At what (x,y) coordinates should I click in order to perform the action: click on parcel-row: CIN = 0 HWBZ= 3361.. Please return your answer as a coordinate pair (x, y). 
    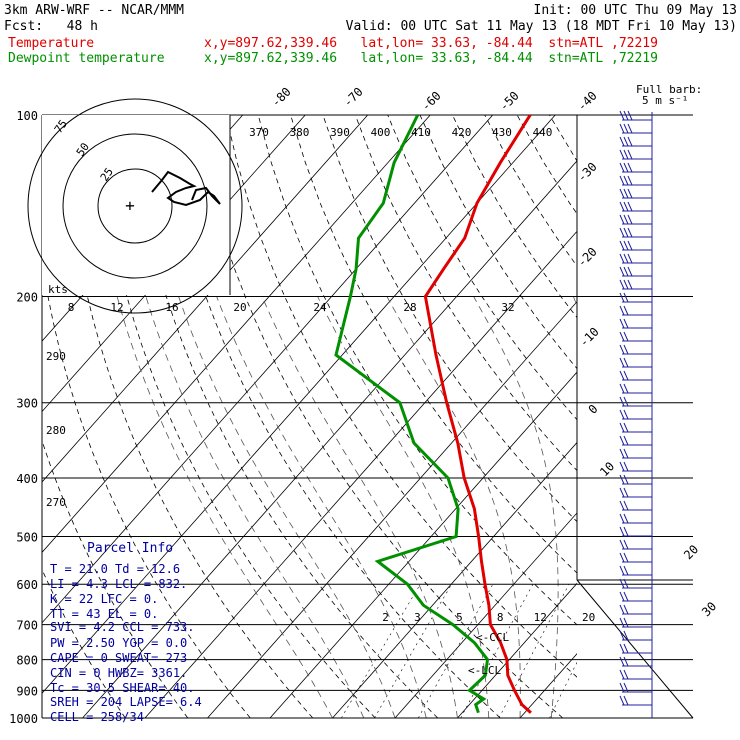
    Looking at the image, I should click on (118, 673).